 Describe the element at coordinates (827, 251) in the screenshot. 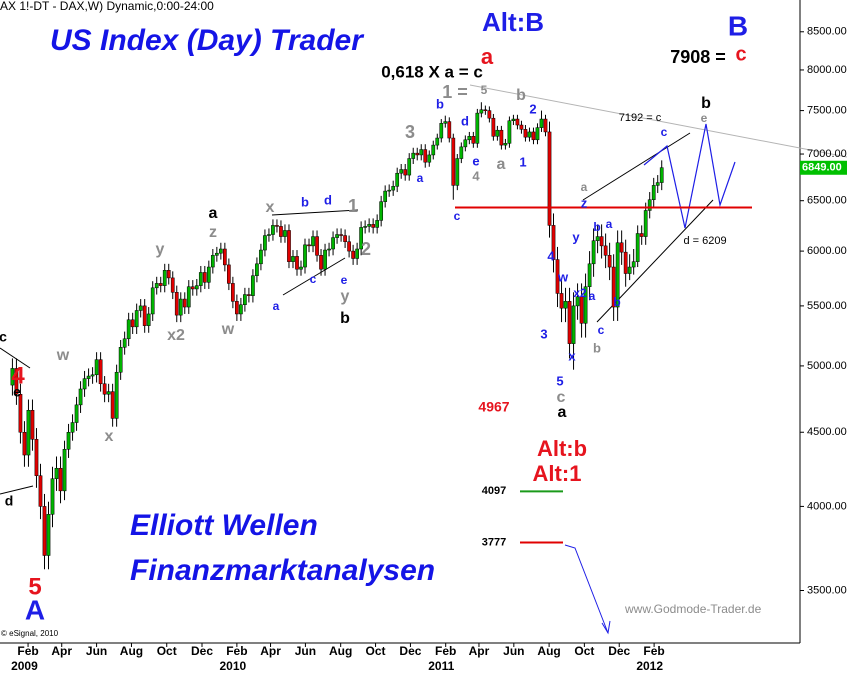

I see `y-tick-label: 6000.00` at that location.